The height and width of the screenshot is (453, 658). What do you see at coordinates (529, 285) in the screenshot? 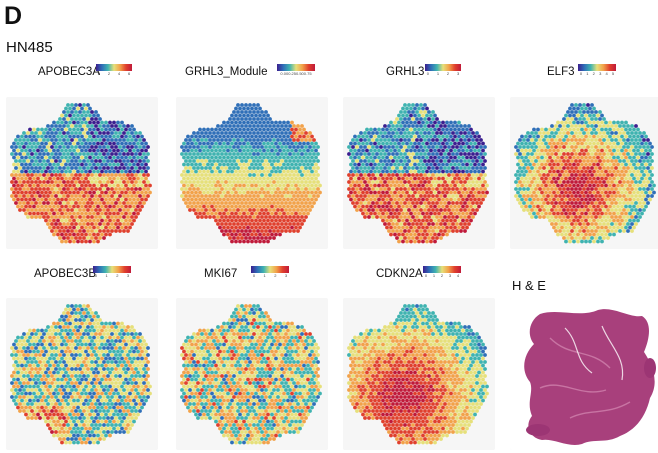
I see `he-label: H & E` at bounding box center [529, 285].